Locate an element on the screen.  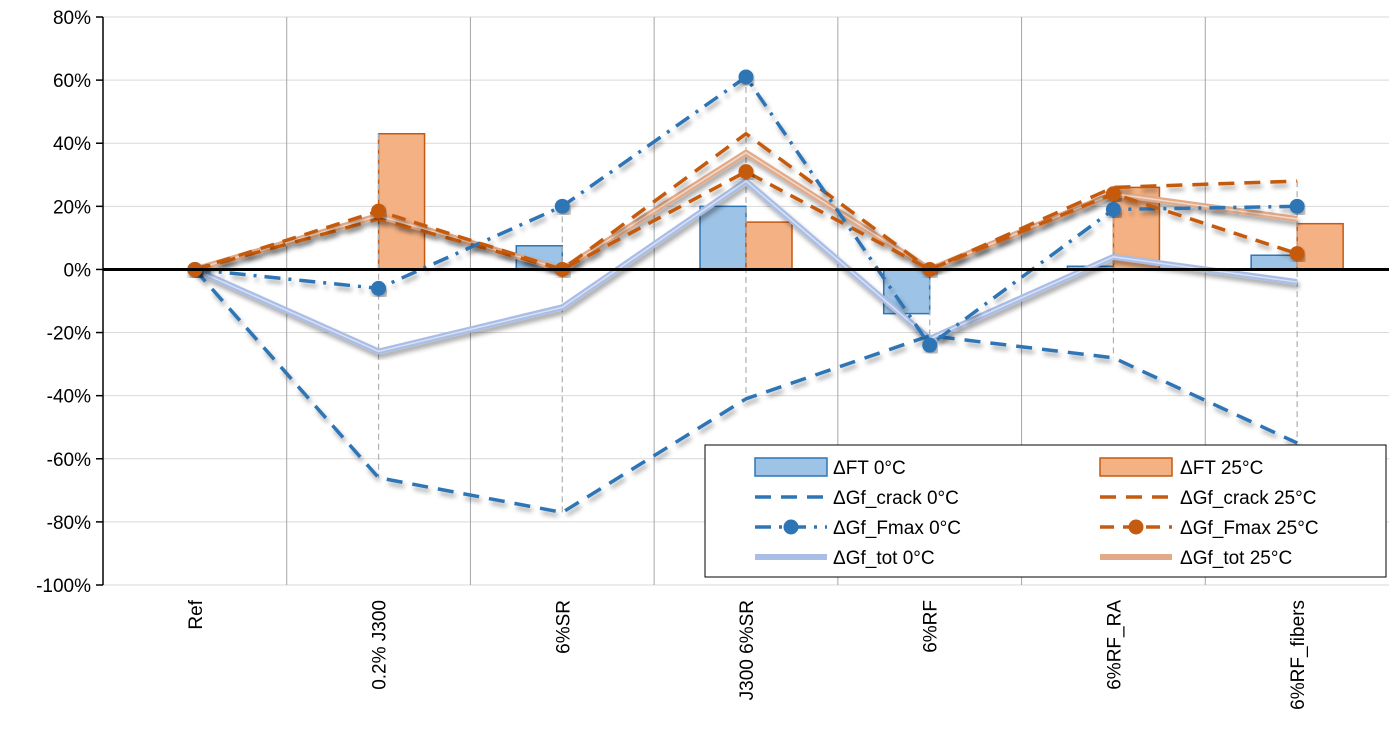
legend-swatch--ft-25-c is located at coordinates (1136, 467).